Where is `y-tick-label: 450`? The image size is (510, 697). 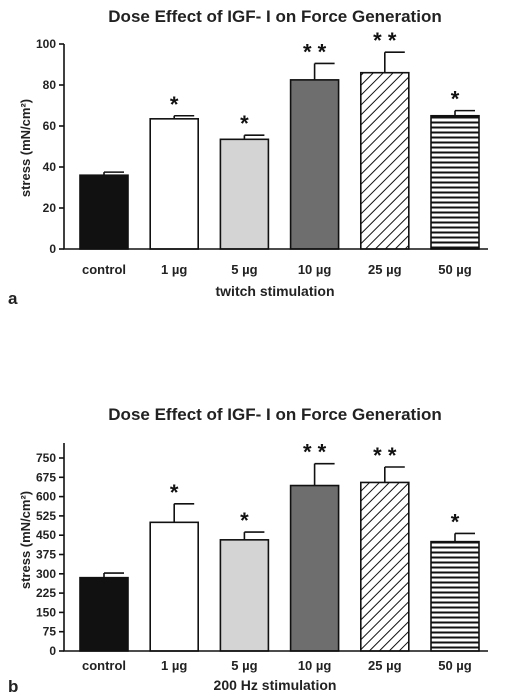
y-tick-label: 450 is located at coordinates (46, 535).